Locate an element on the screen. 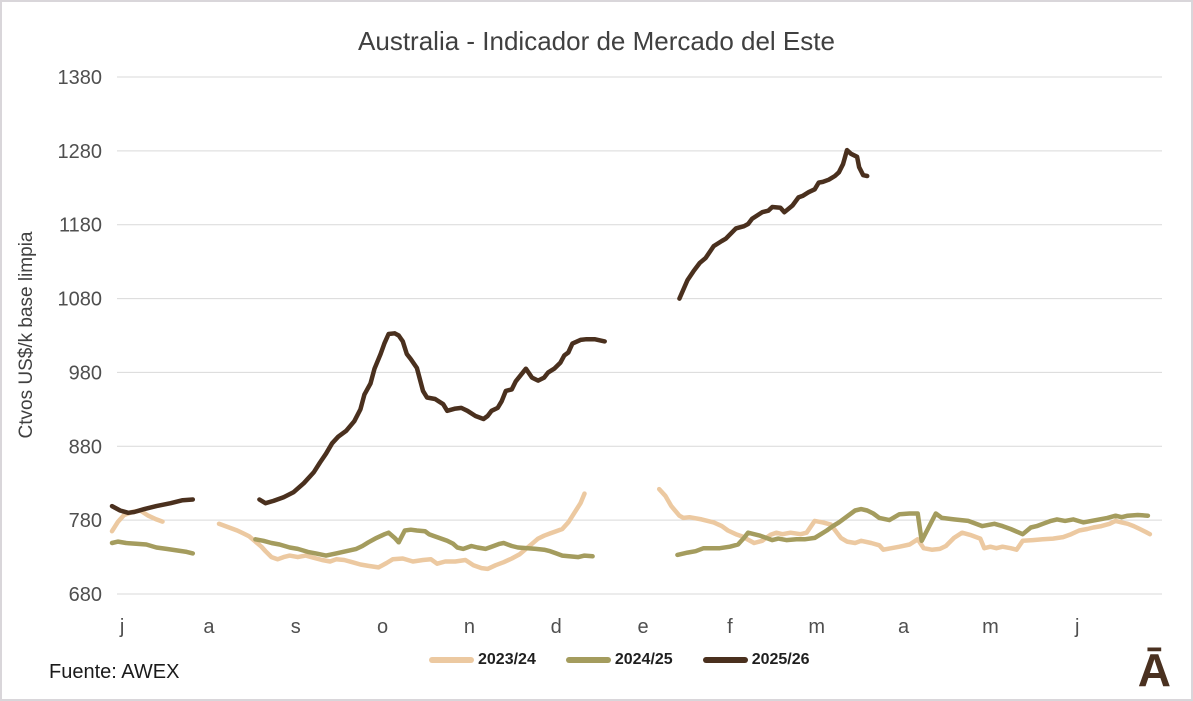  y-tick-label: 680 is located at coordinates (85, 595).